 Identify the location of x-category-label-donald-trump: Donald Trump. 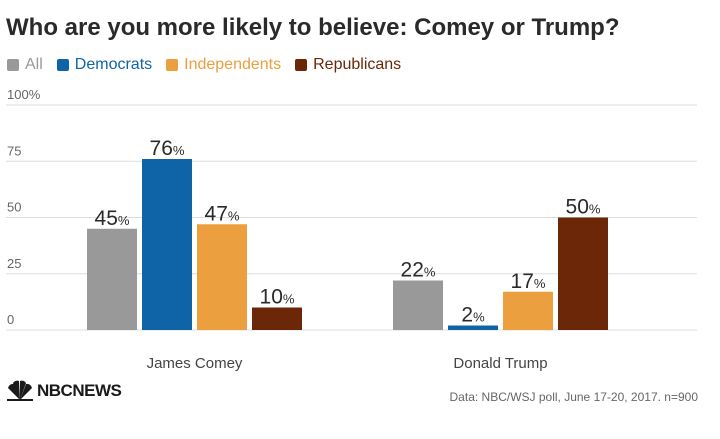
(500, 363).